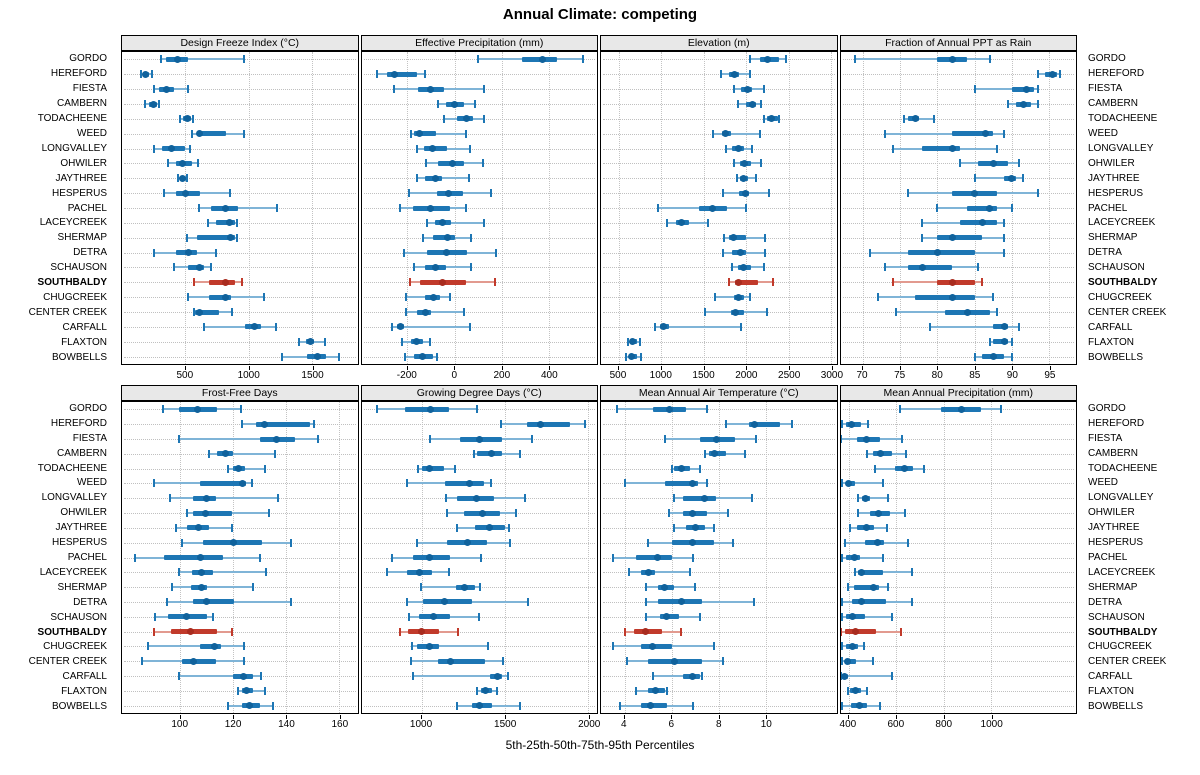 The image size is (1200, 775). Describe the element at coordinates (83, 513) in the screenshot. I see `site-label: OHWILER` at that location.